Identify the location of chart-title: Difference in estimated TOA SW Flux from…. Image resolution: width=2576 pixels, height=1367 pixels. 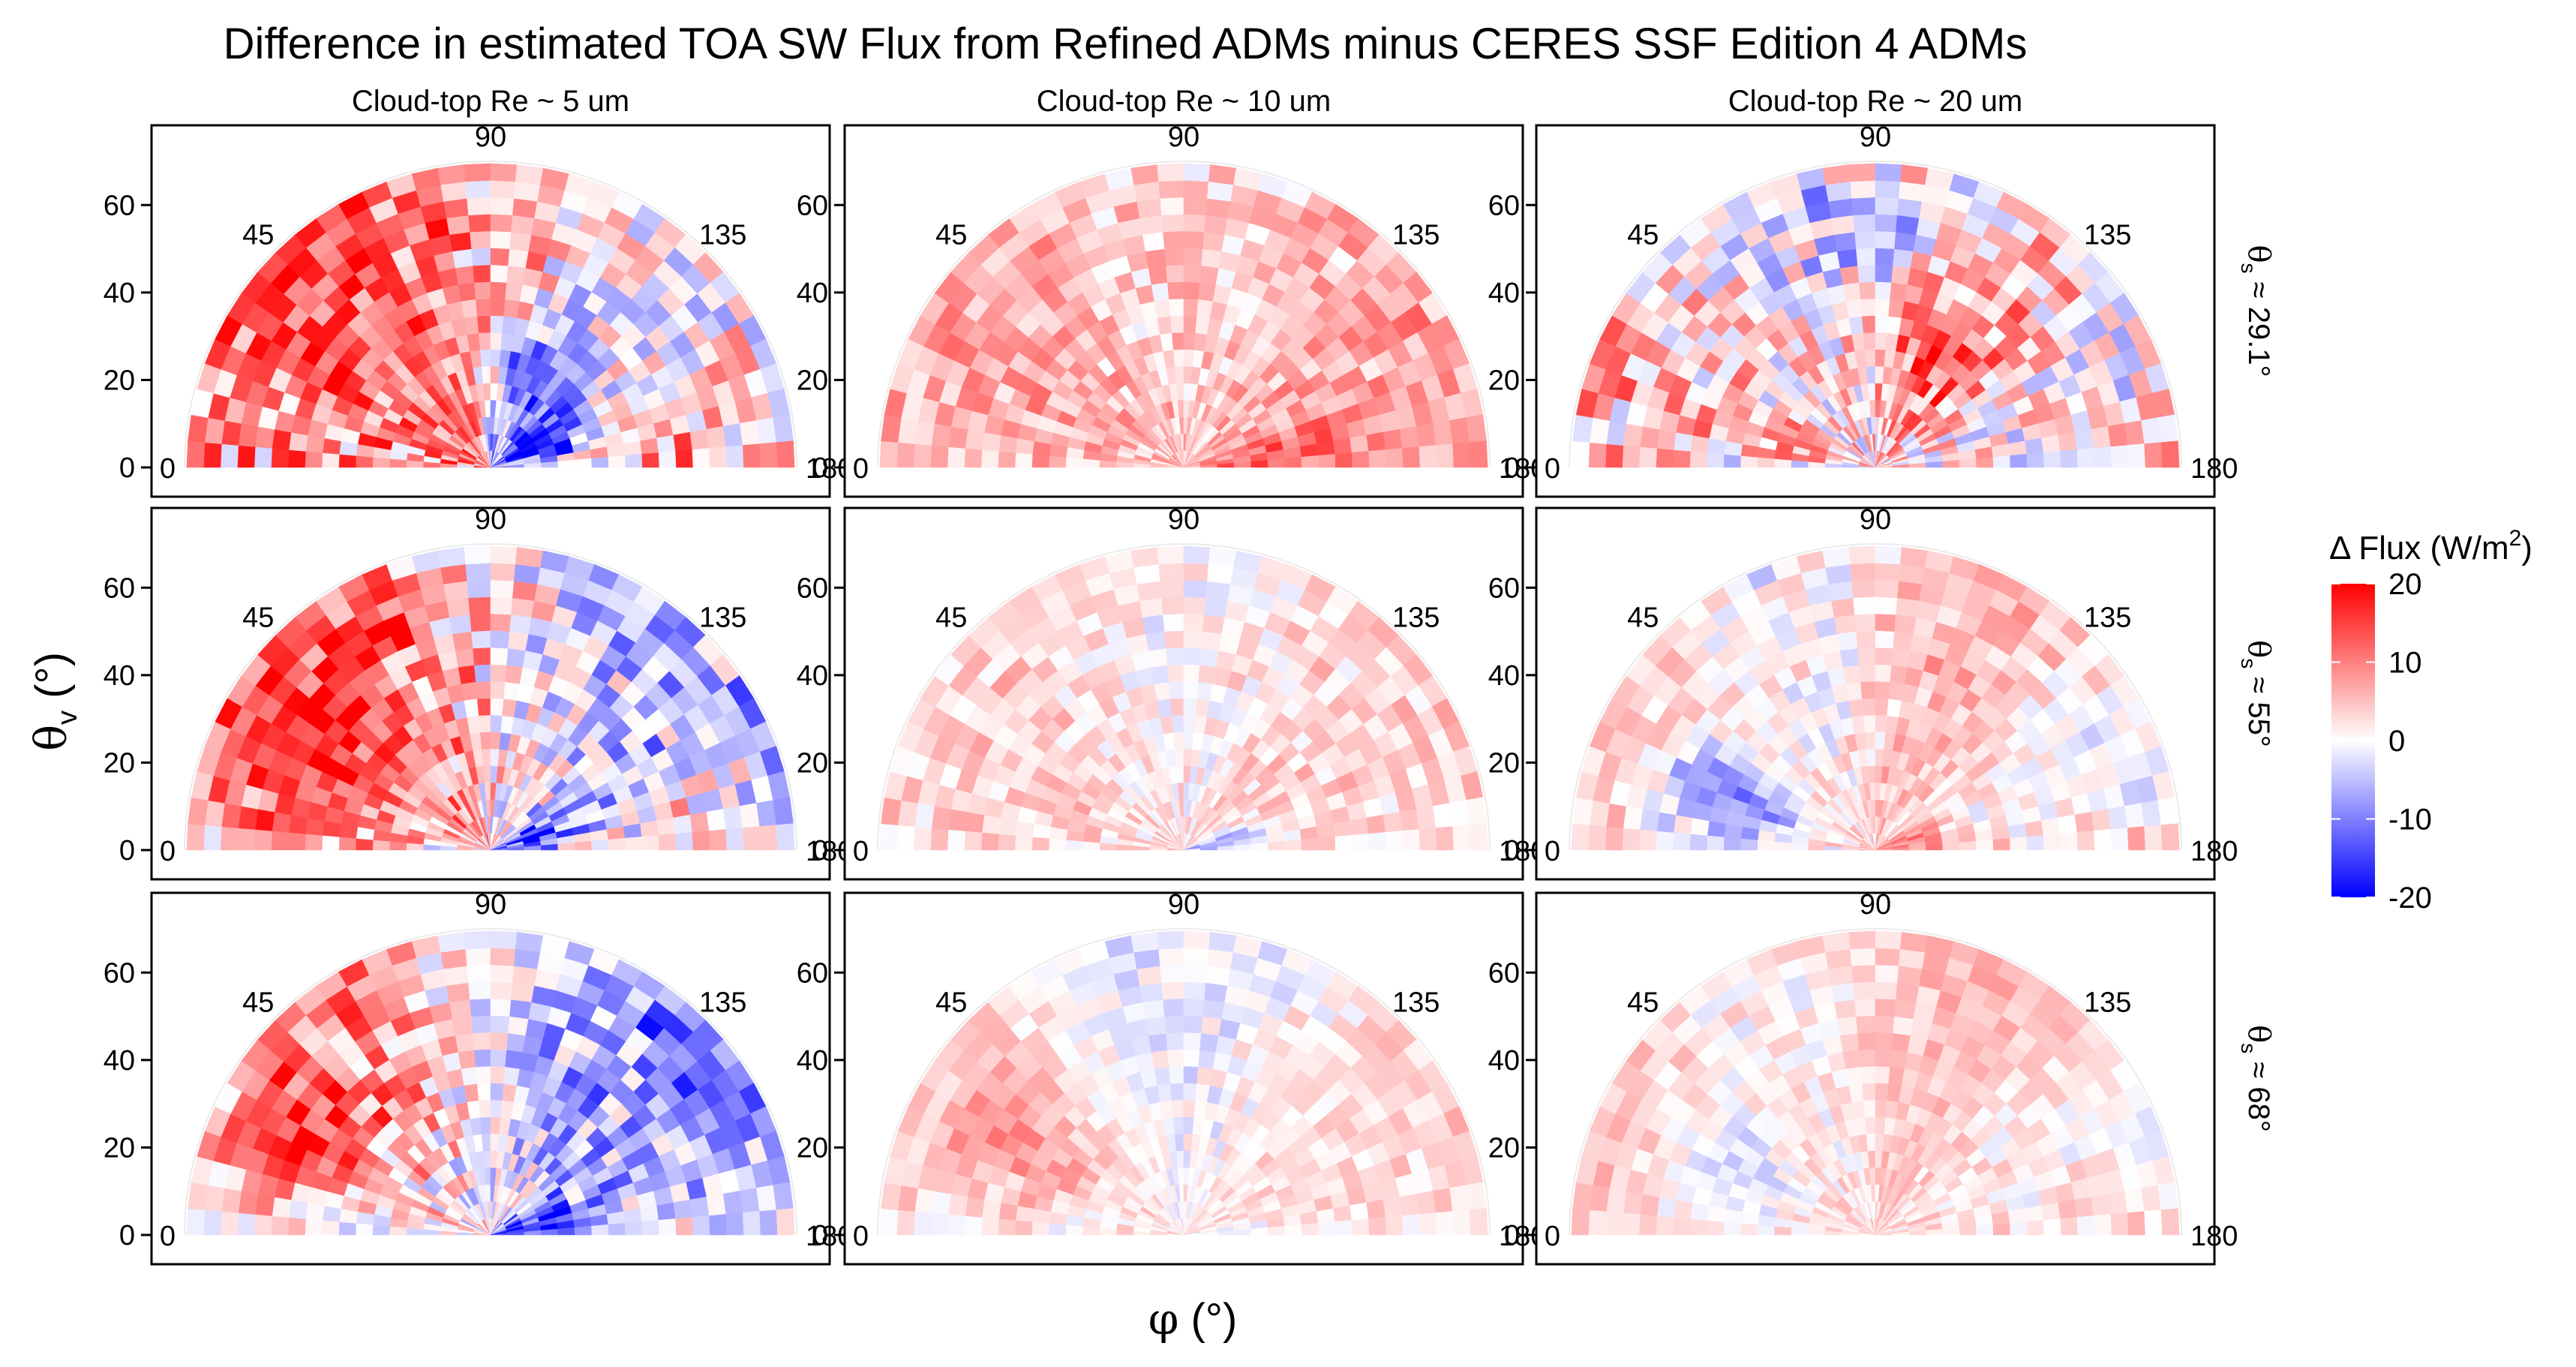
(1126, 44).